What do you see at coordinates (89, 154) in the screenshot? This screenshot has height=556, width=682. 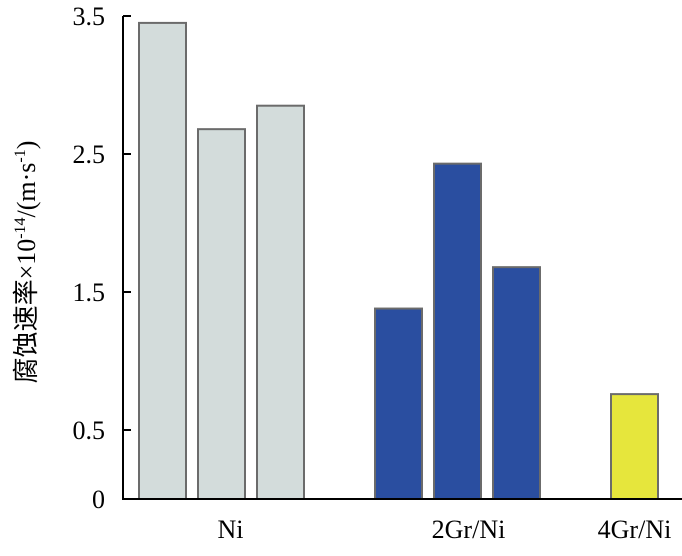 I see `y-tick-label: 2.5` at bounding box center [89, 154].